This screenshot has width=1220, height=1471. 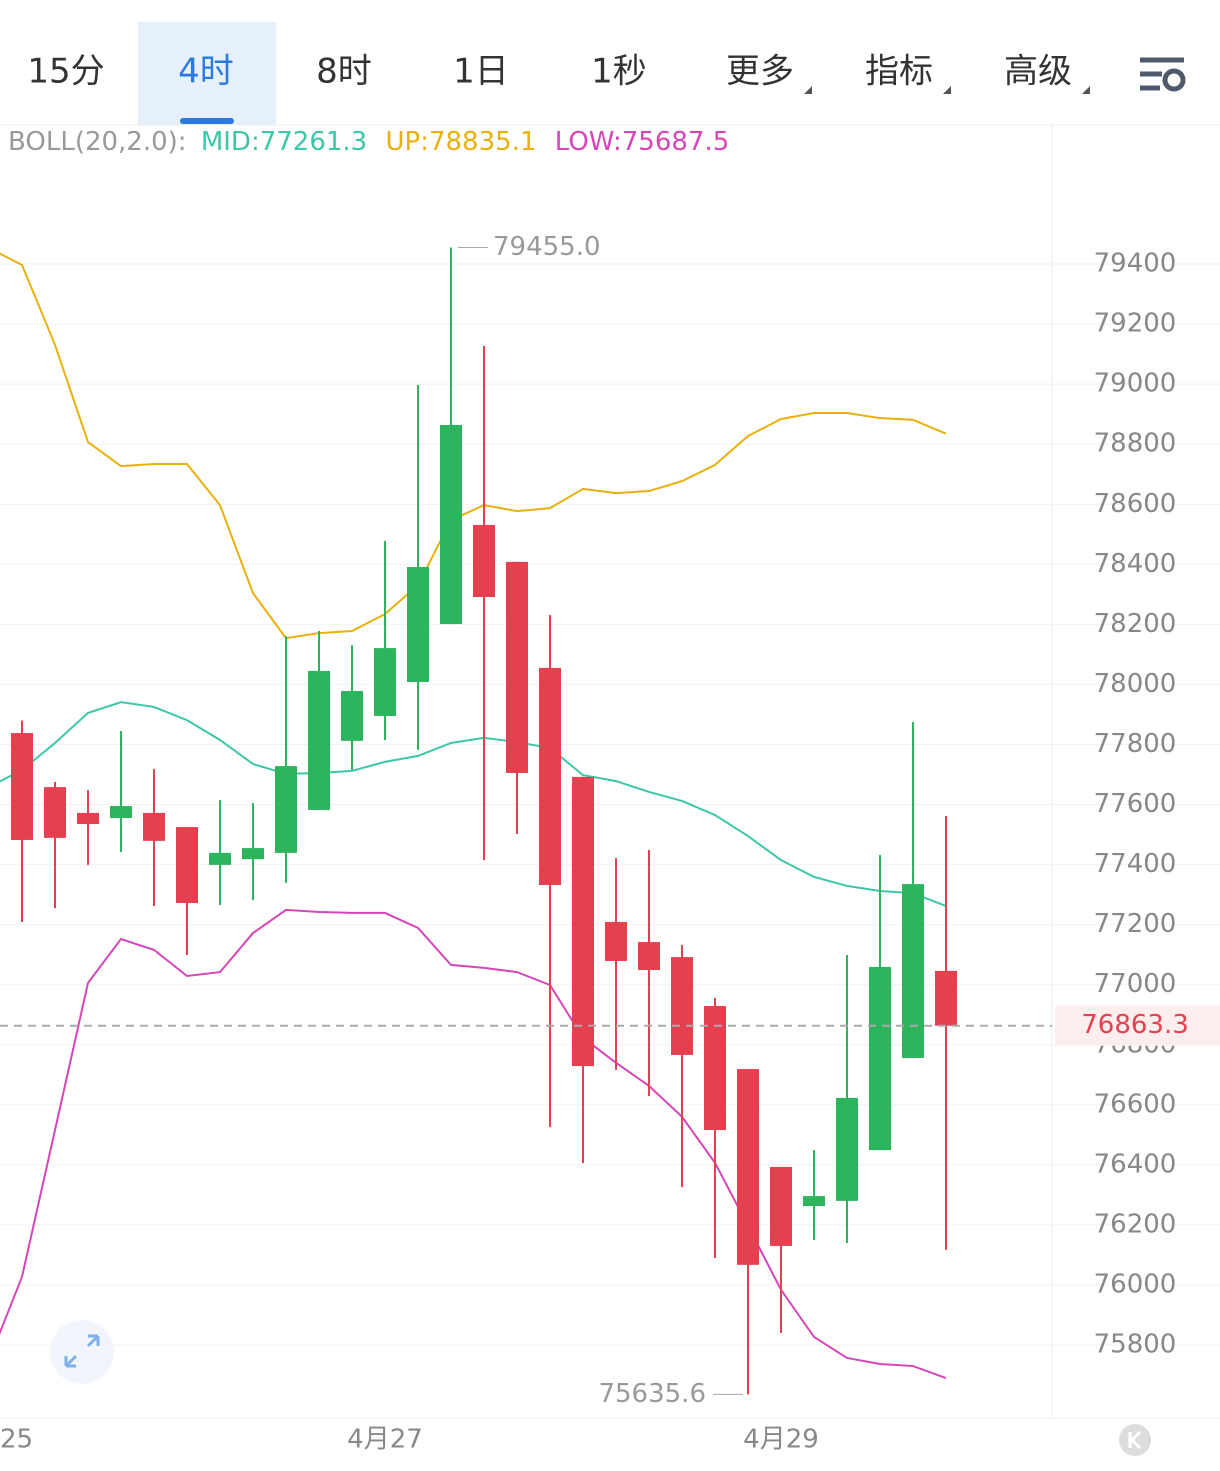 I want to click on y-tick-label: 78600, so click(x=1135, y=504).